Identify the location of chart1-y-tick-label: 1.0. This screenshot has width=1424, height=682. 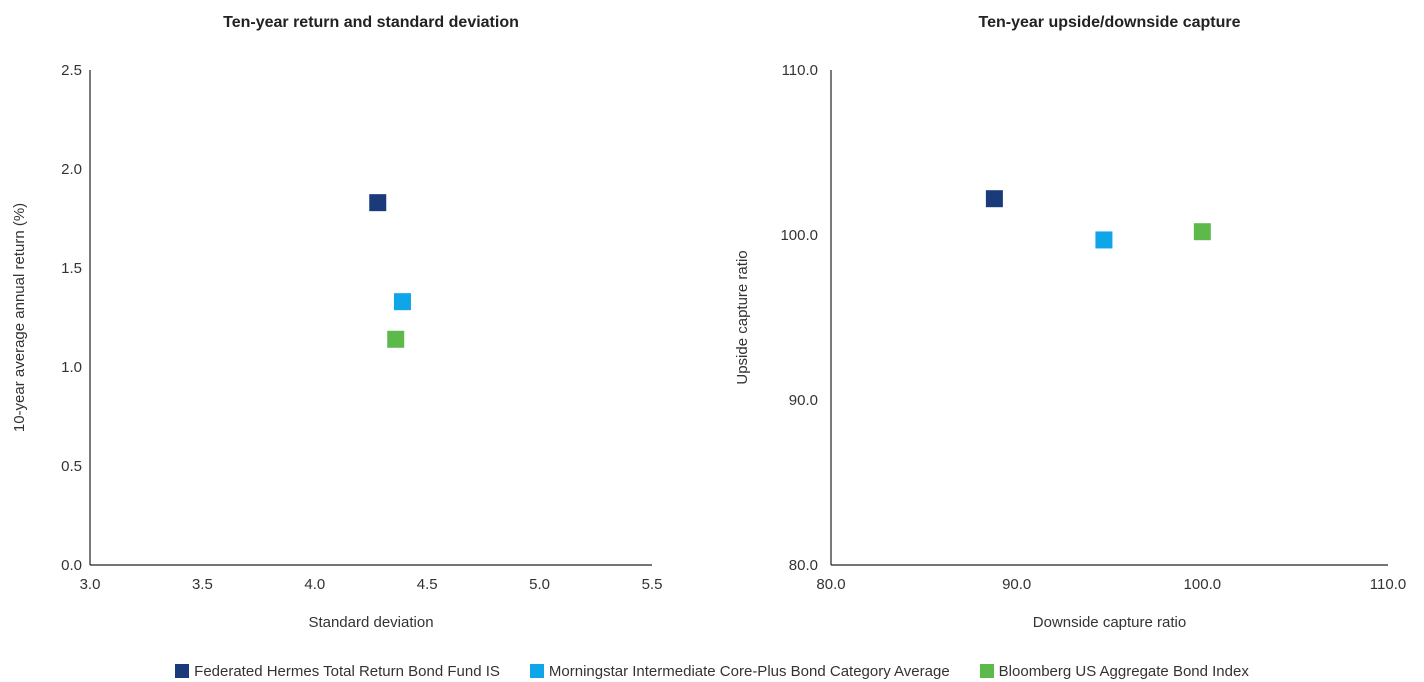
(71, 367).